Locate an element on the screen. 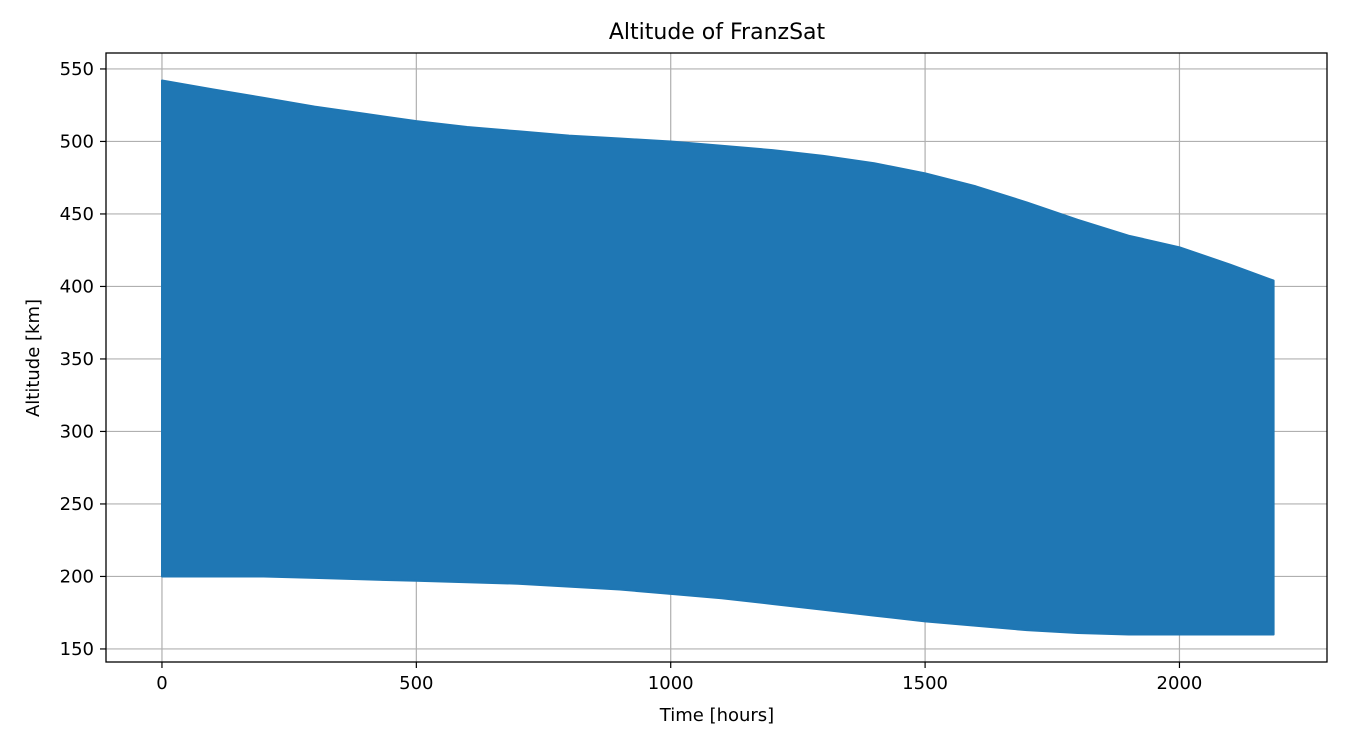  x-tick-label: 1500 is located at coordinates (925, 683).